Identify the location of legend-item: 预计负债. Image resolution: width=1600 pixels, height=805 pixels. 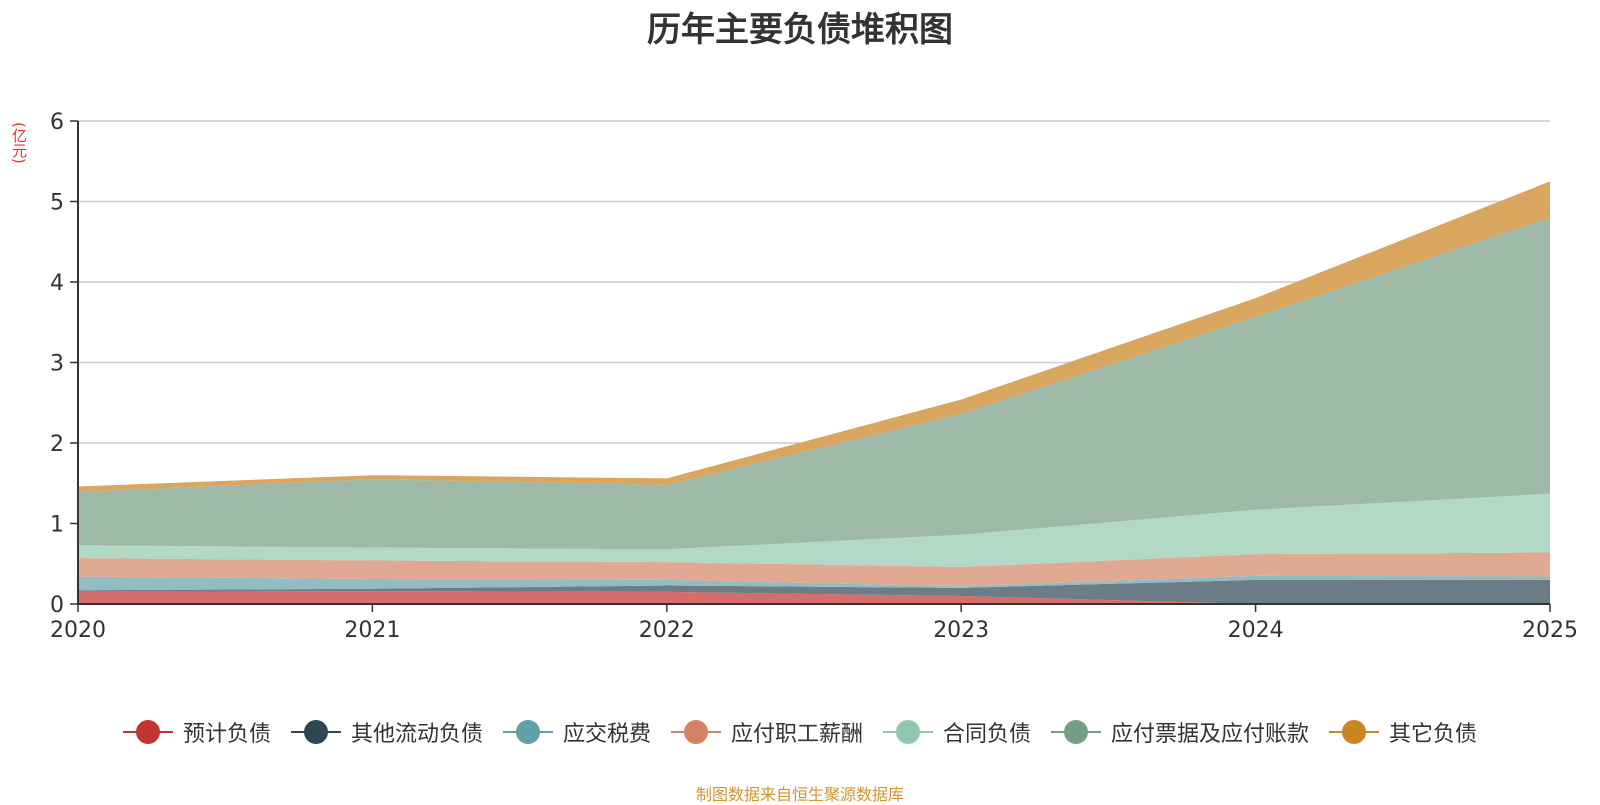
(196, 732).